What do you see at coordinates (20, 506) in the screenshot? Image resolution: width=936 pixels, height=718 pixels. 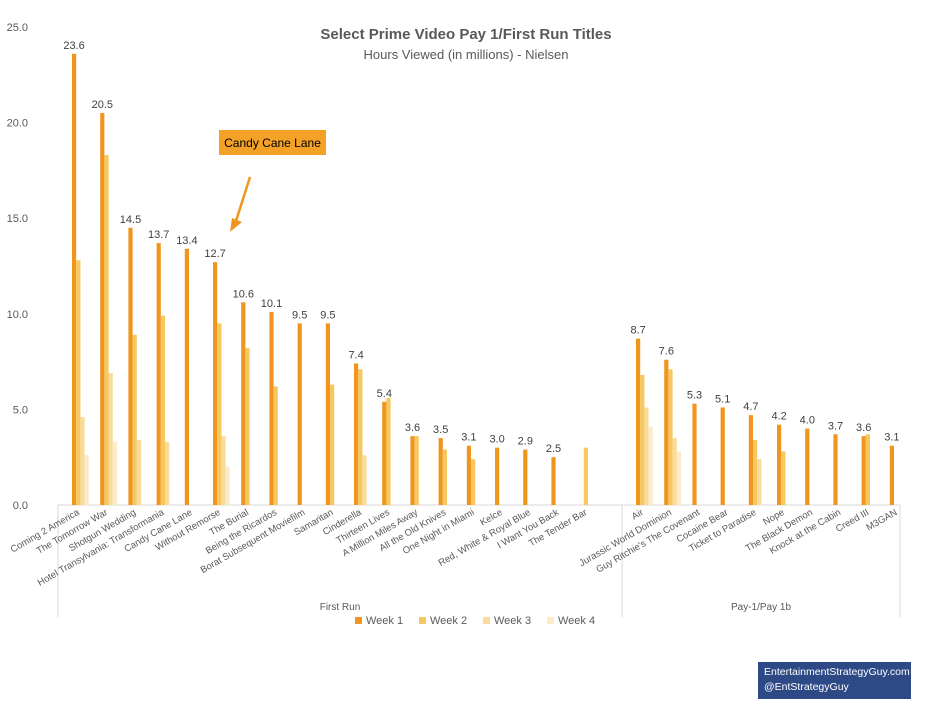 I see `y-tick-label: 0.0` at bounding box center [20, 506].